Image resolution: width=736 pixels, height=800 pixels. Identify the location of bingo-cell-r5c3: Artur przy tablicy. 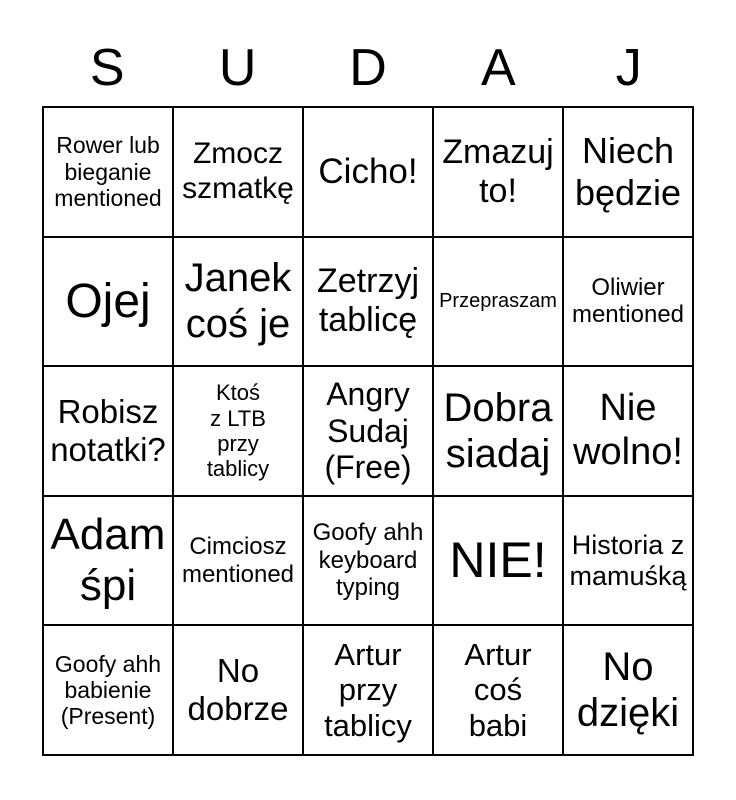
(368, 690).